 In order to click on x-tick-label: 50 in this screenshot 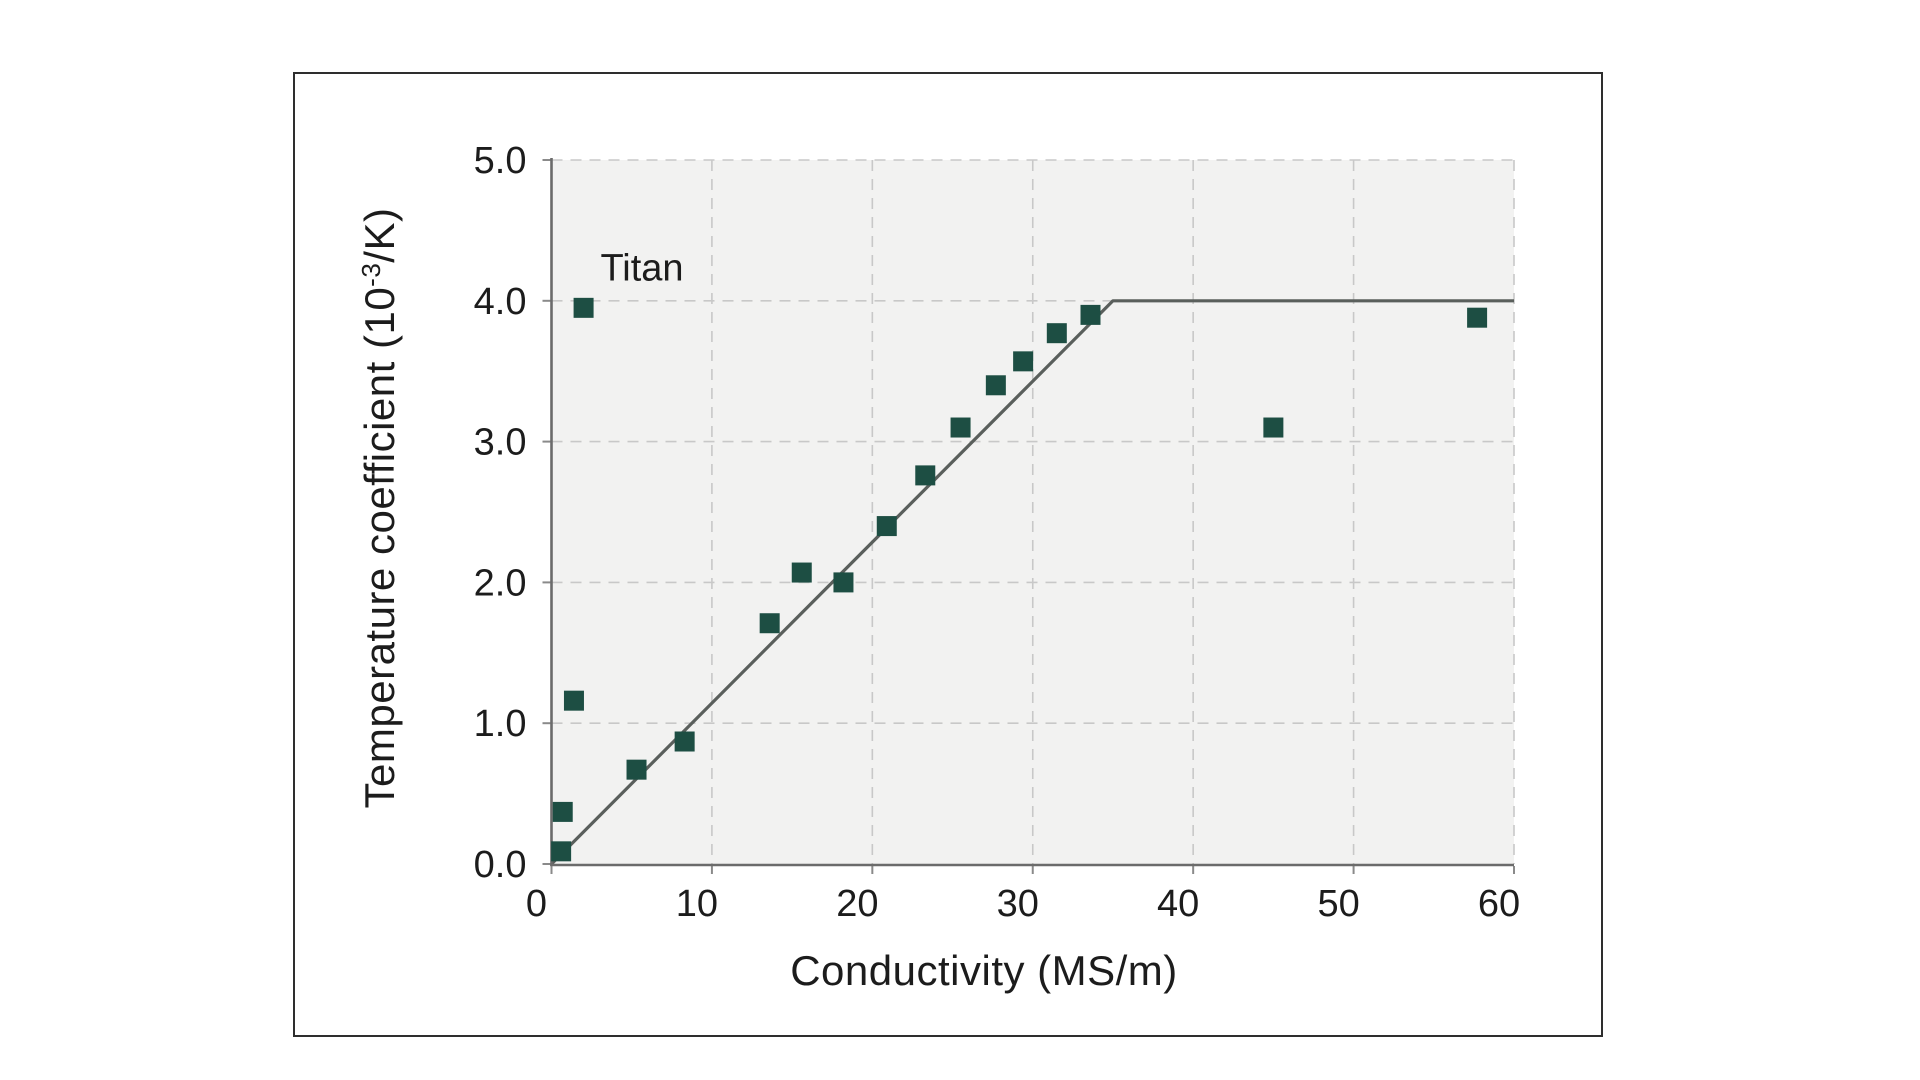, I will do `click(1338, 904)`.